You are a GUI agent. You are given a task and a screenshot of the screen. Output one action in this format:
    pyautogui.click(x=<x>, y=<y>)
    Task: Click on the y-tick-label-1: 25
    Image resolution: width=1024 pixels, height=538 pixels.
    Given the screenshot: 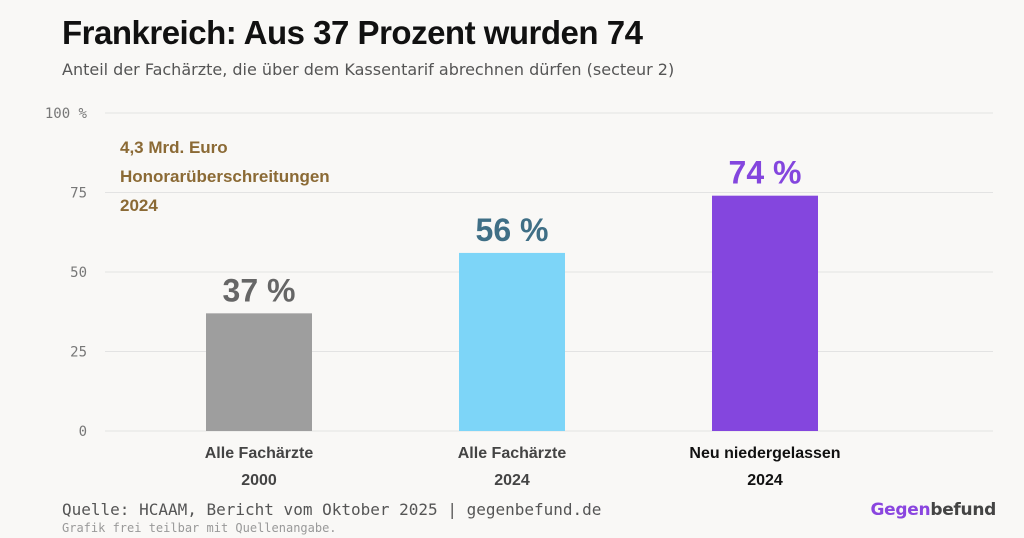 What is the action you would take?
    pyautogui.click(x=78, y=353)
    